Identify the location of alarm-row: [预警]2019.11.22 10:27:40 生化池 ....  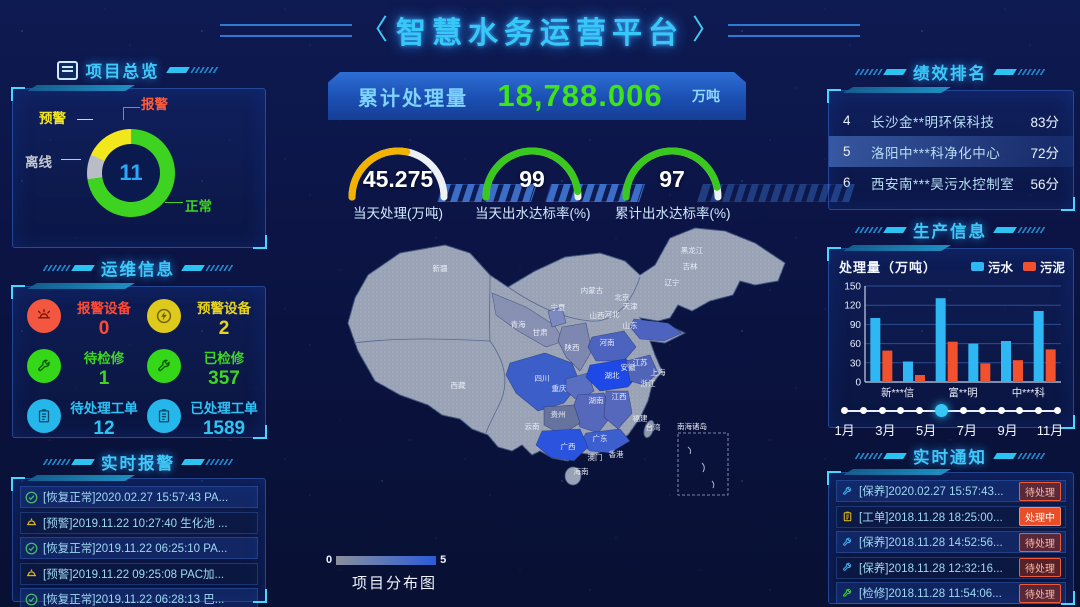
(139, 522).